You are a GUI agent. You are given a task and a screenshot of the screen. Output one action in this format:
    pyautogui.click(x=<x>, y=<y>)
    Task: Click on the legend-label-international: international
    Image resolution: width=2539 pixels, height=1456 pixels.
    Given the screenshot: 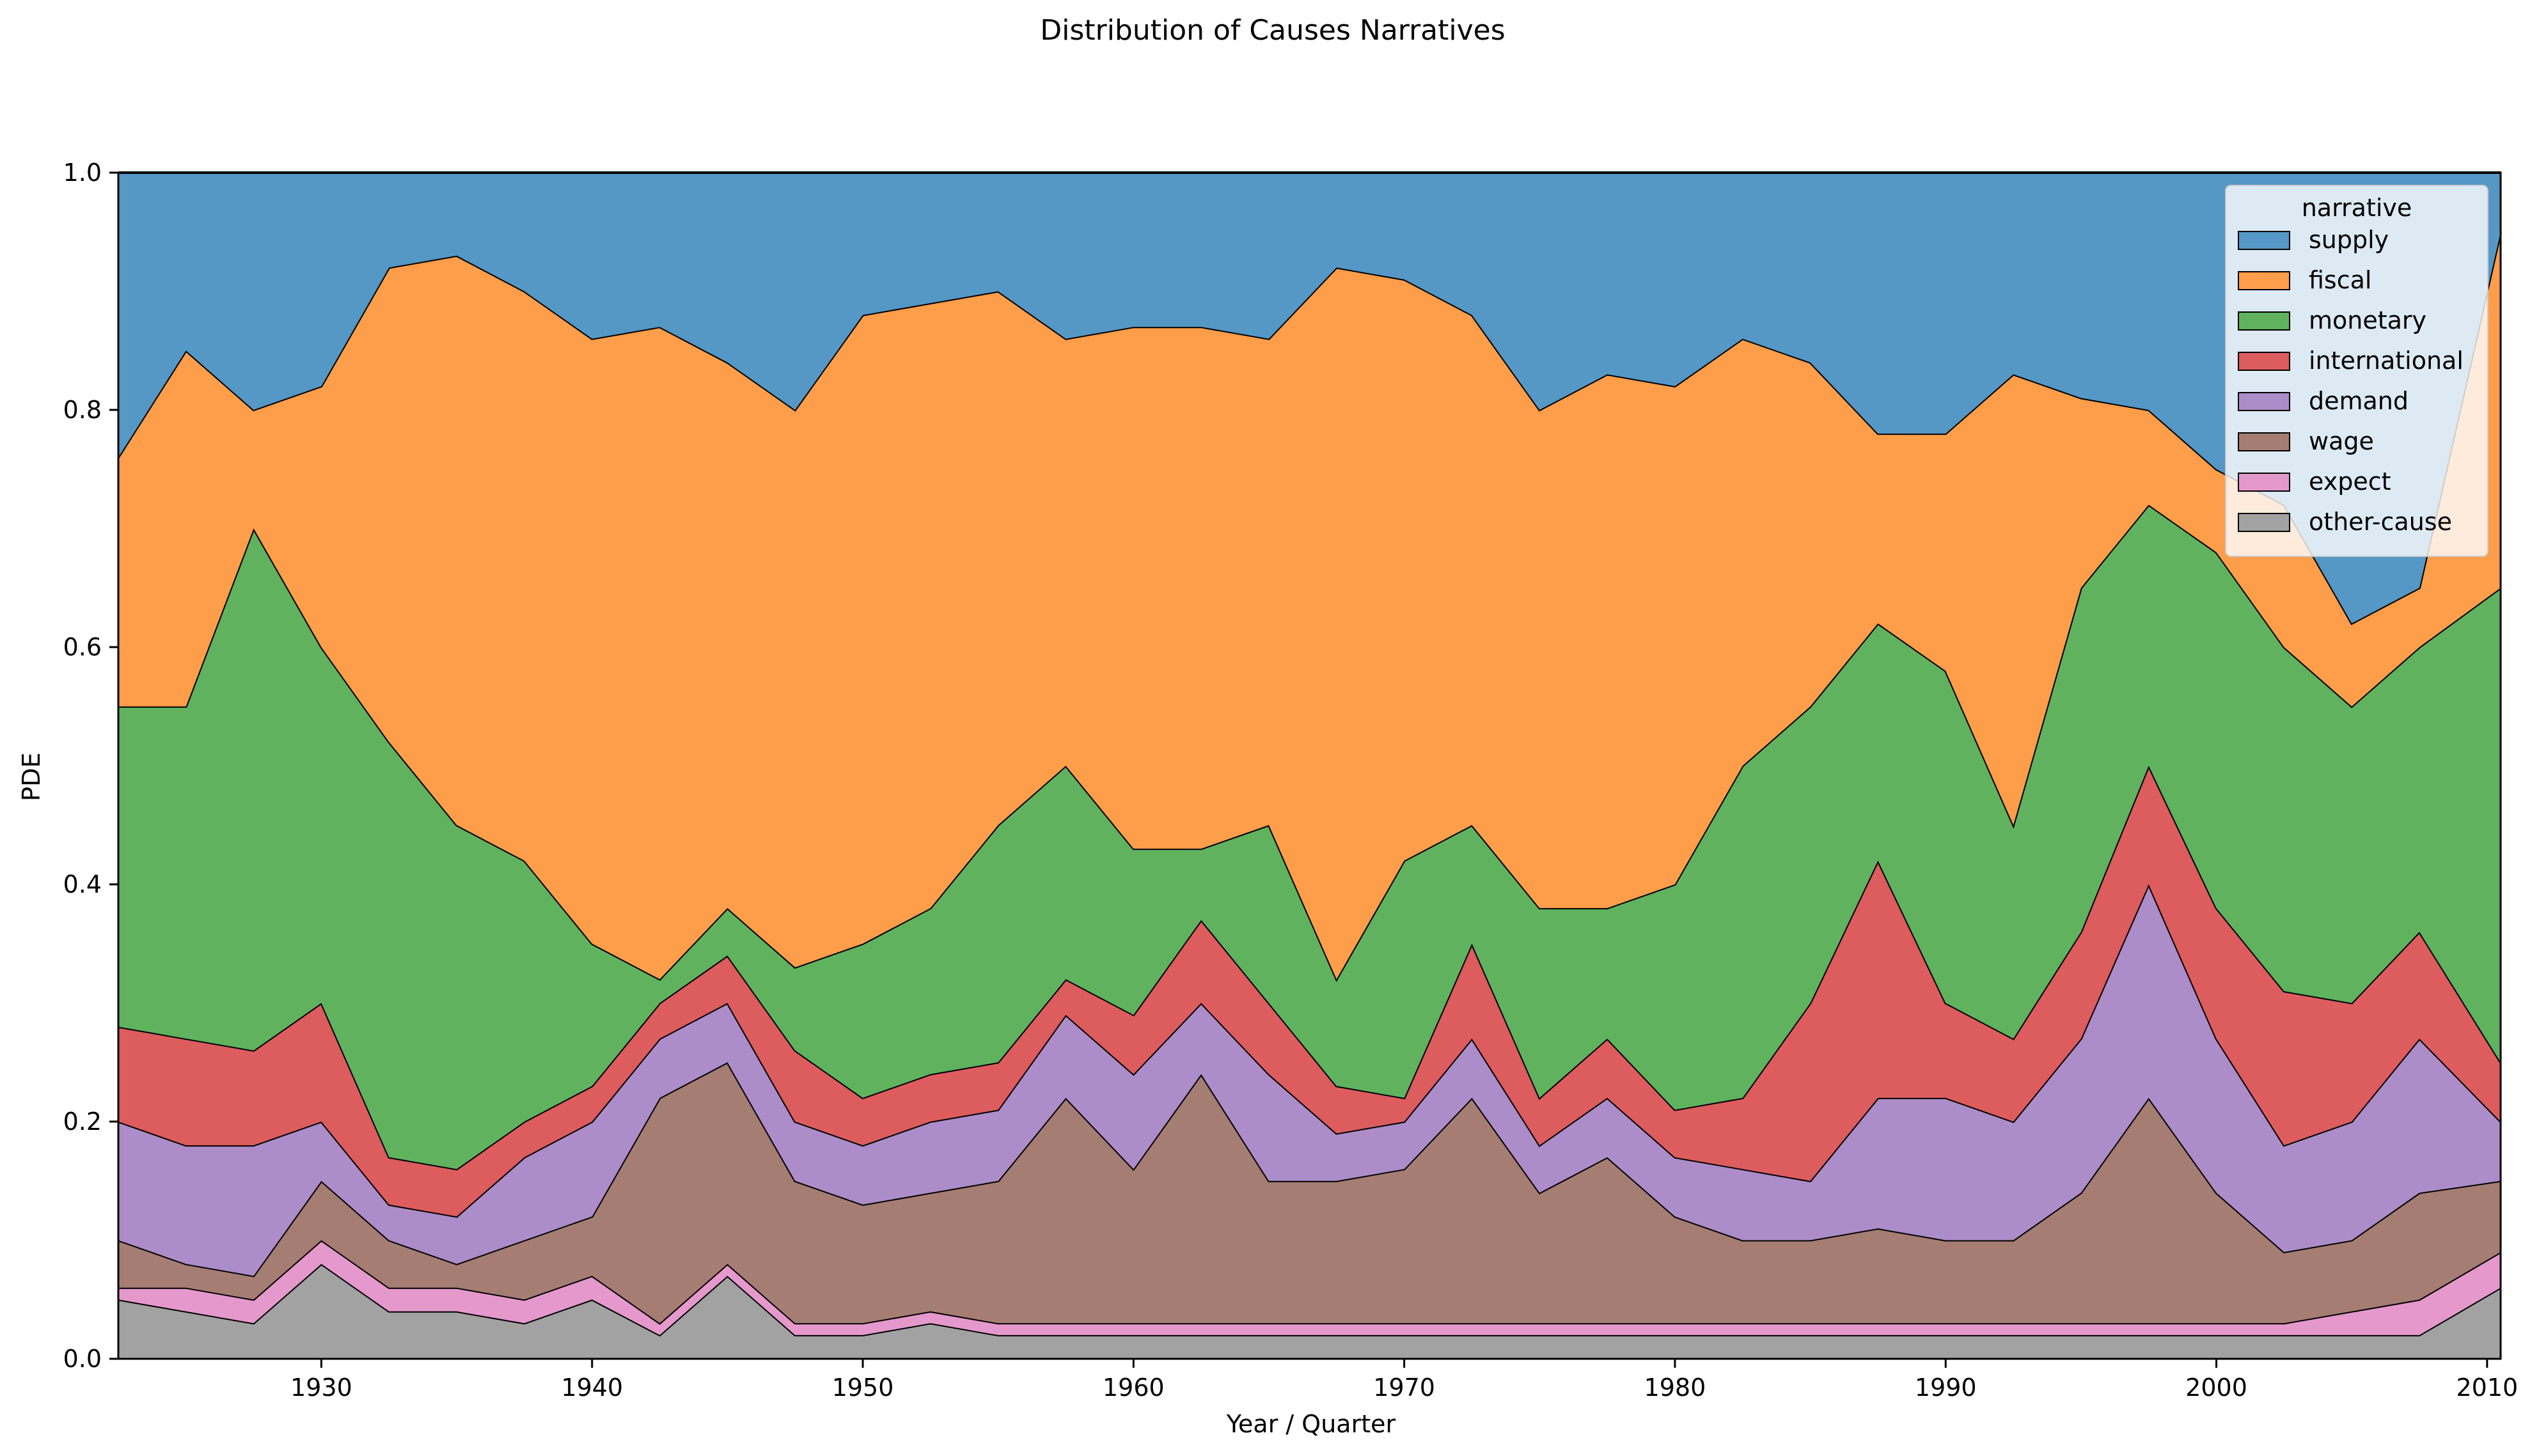 What is the action you would take?
    pyautogui.click(x=2386, y=361)
    